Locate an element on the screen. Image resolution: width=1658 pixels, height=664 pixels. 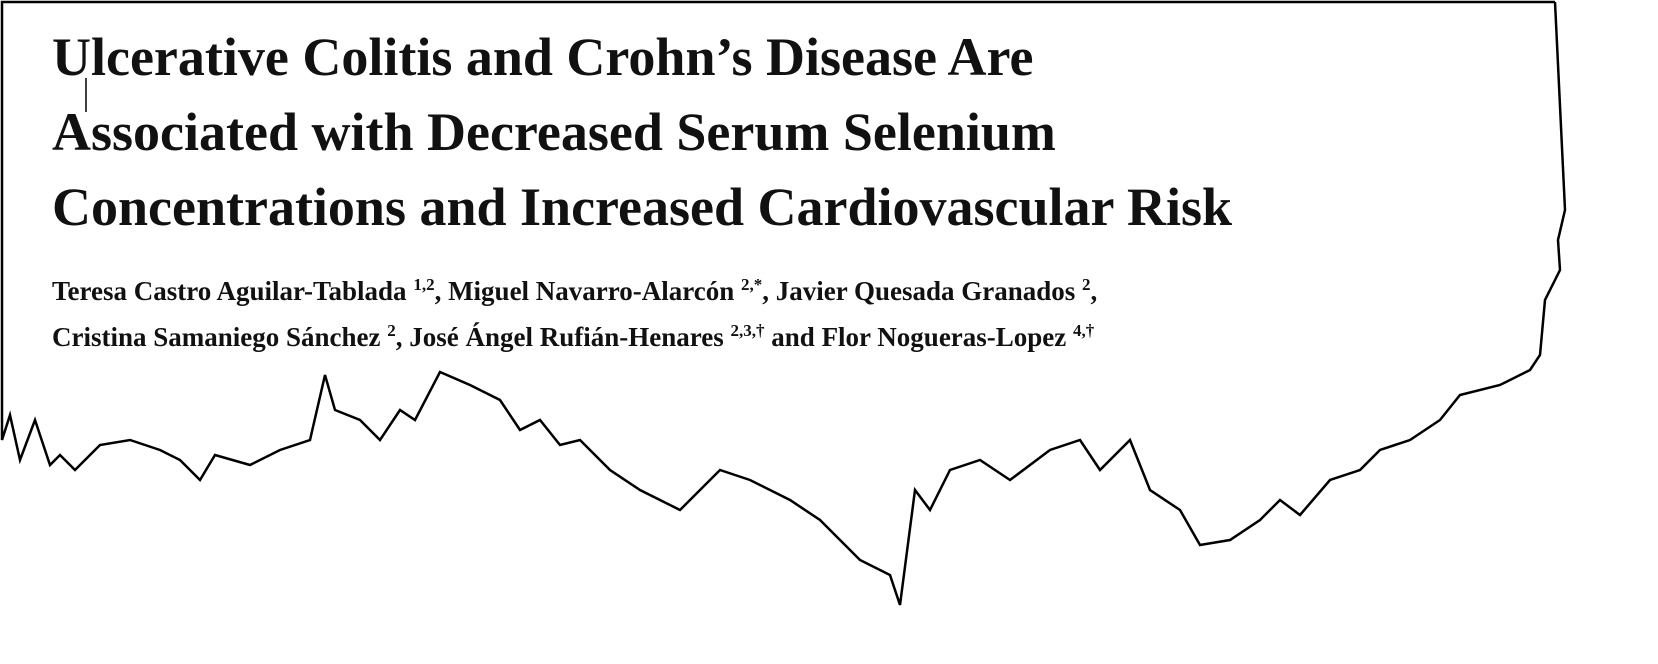
affiliation: 2,3,† is located at coordinates (747, 330).